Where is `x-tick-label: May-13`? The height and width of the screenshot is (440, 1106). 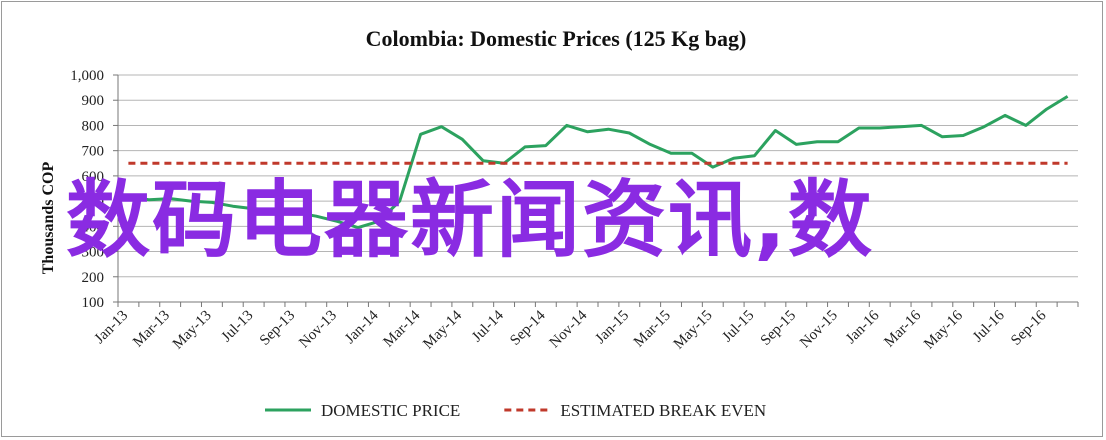 x-tick-label: May-13 is located at coordinates (192, 330).